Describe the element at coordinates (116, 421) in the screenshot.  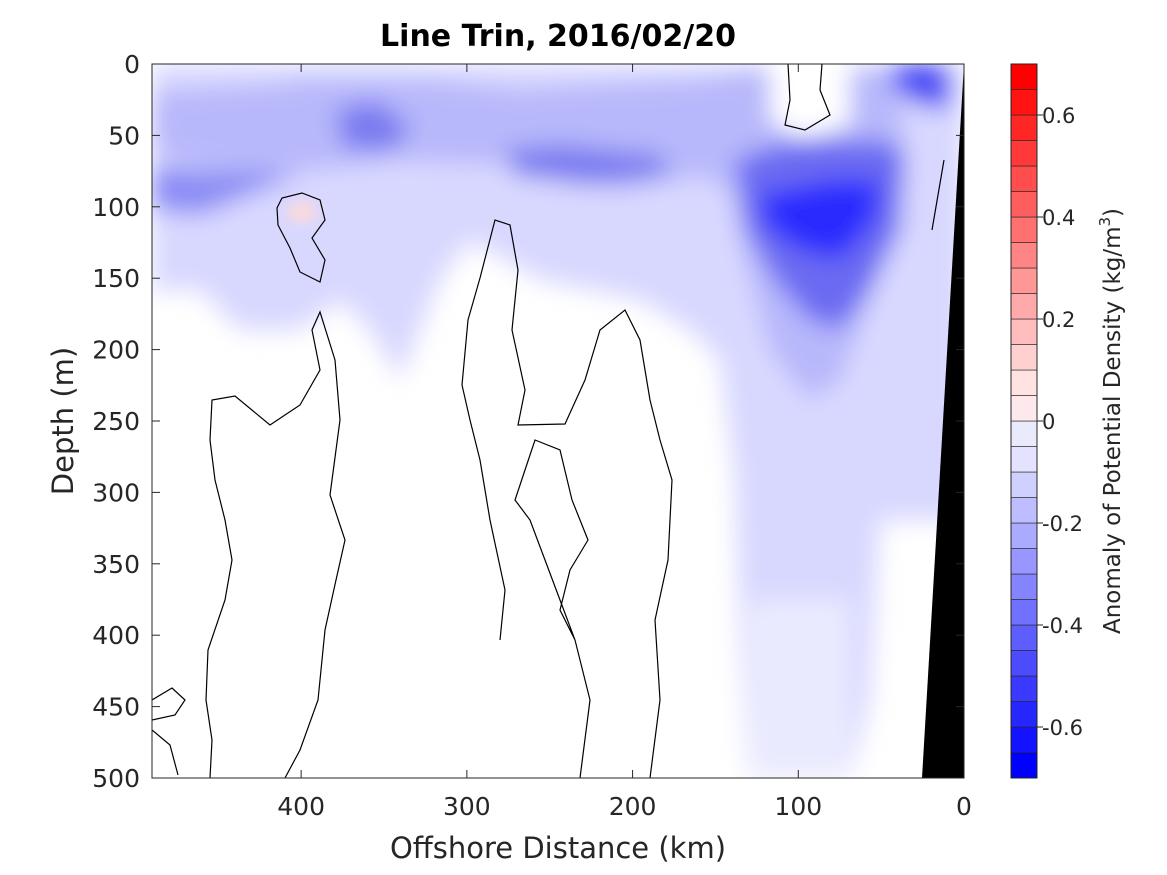
I see `y-tick-label: 250` at that location.